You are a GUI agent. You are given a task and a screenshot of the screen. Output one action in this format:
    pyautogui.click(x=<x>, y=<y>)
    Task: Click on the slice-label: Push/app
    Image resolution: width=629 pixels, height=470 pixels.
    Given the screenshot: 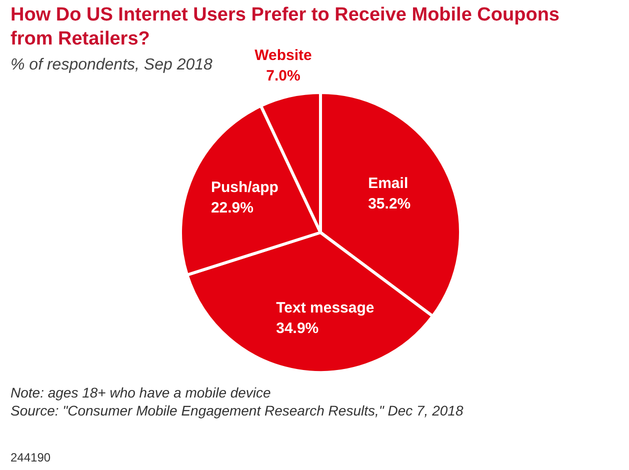 What is the action you would take?
    pyautogui.click(x=244, y=187)
    